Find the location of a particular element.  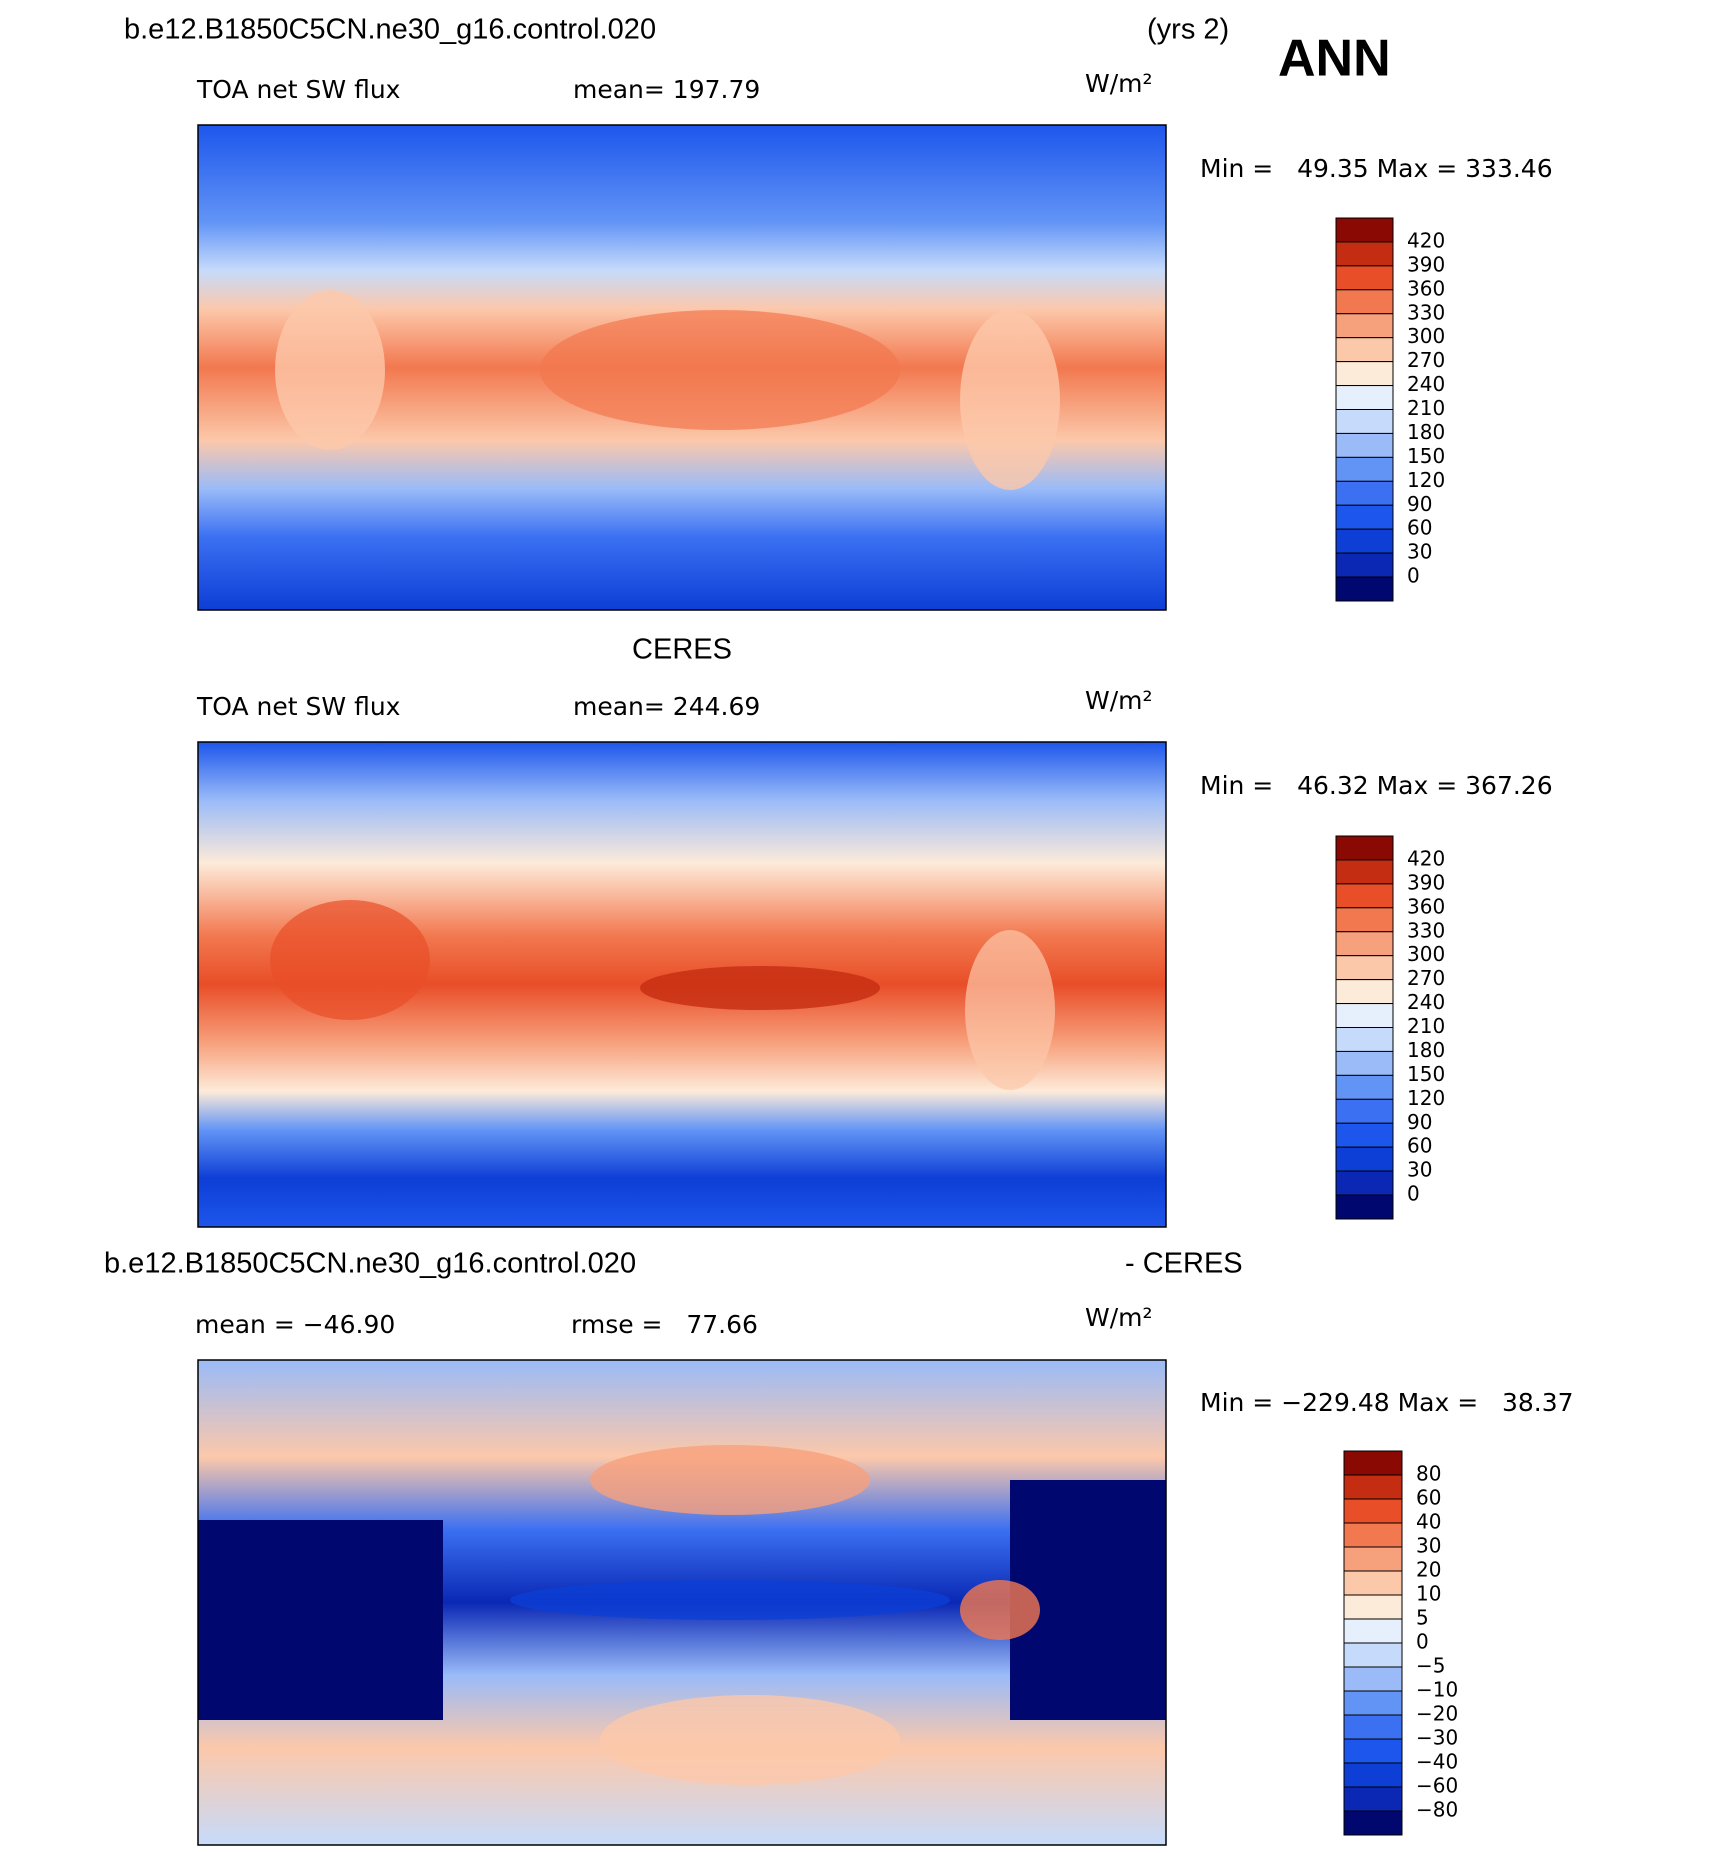

colorbar-label: 40 is located at coordinates (1428, 1522).